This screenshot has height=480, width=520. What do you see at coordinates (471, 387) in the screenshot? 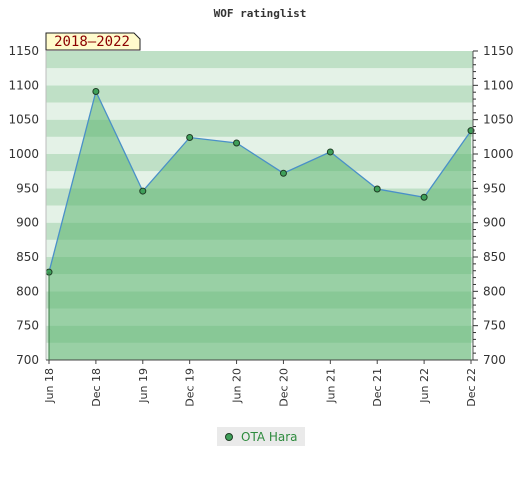
I see `x-tick-label: Dec 22` at bounding box center [471, 387].